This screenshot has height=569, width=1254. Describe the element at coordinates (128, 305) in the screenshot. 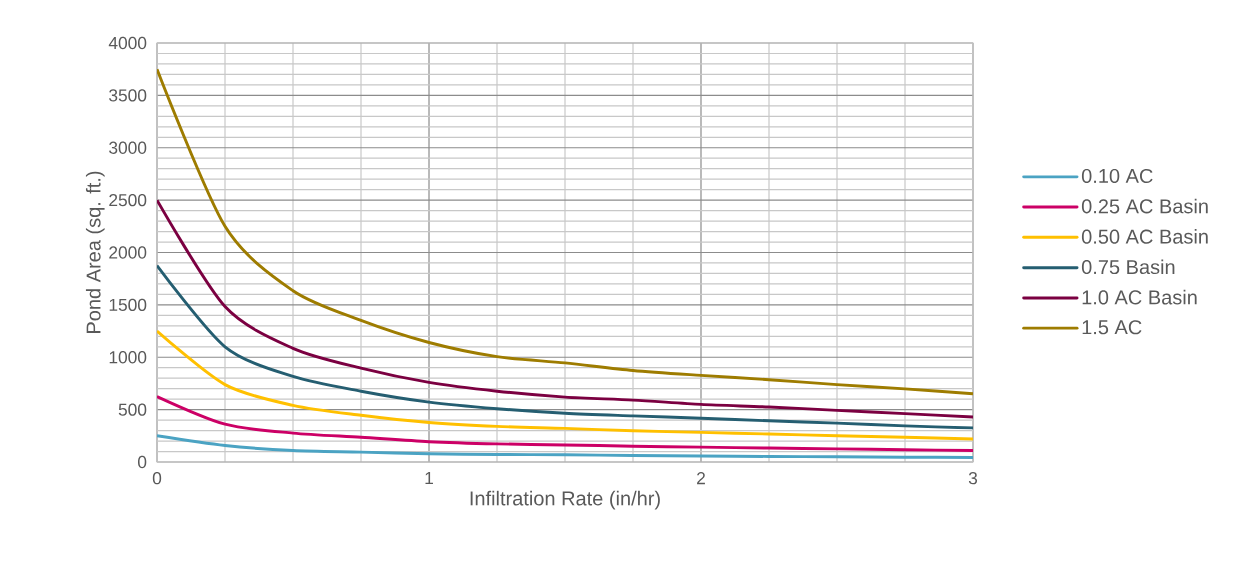

I see `y-tick-label: 1500` at that location.